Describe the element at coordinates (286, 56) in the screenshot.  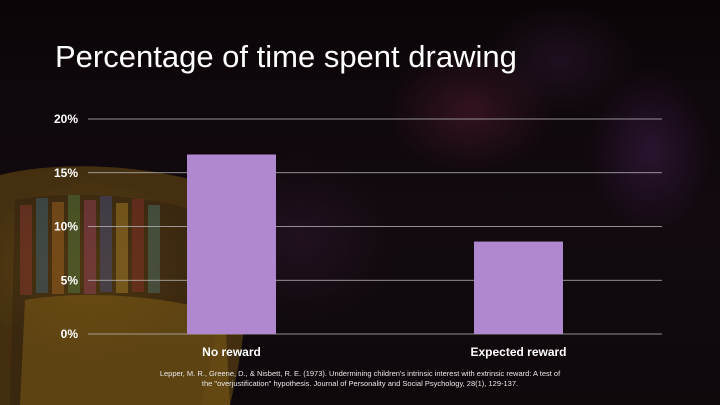
I see `slide-title: Percentage of time spent drawing` at that location.